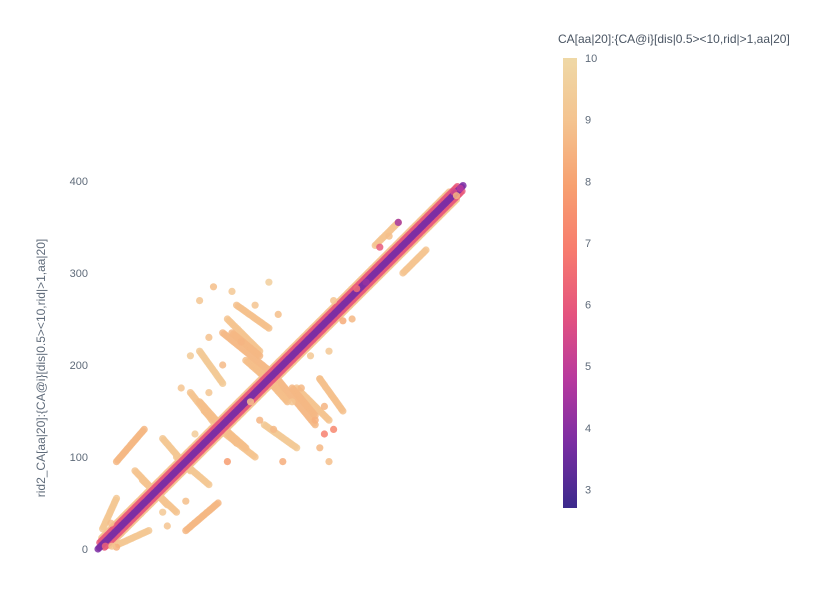  Describe the element at coordinates (588, 367) in the screenshot. I see `colorbar-tick-label: 5` at that location.